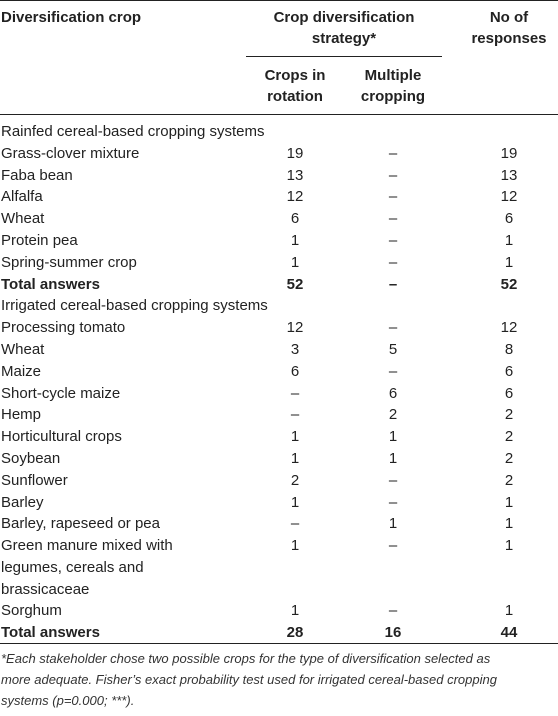 Image resolution: width=558 pixels, height=716 pixels. I want to click on table-row: Sunflower 2 – 2, so click(279, 481).